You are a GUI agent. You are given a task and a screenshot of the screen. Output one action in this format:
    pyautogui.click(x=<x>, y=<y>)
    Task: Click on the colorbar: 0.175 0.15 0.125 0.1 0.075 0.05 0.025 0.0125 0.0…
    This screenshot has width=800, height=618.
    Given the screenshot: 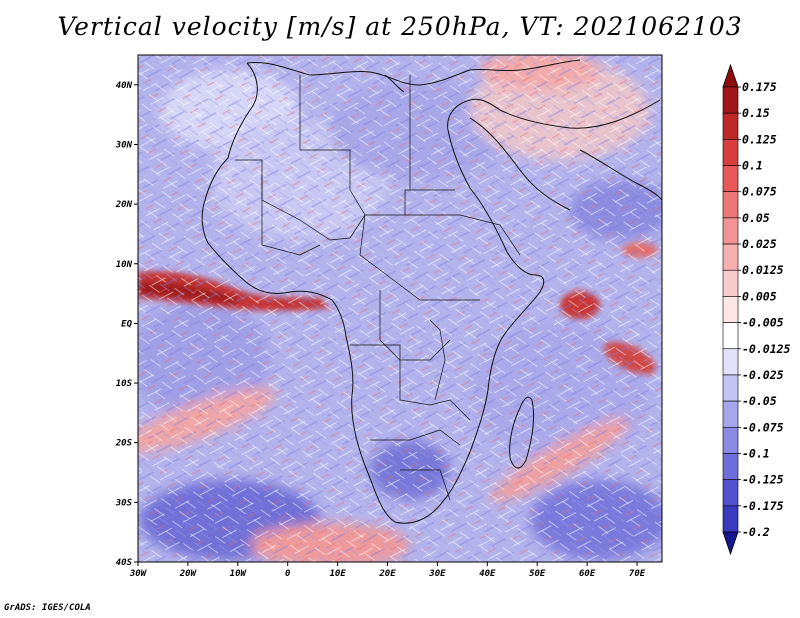 What is the action you would take?
    pyautogui.click(x=756, y=309)
    